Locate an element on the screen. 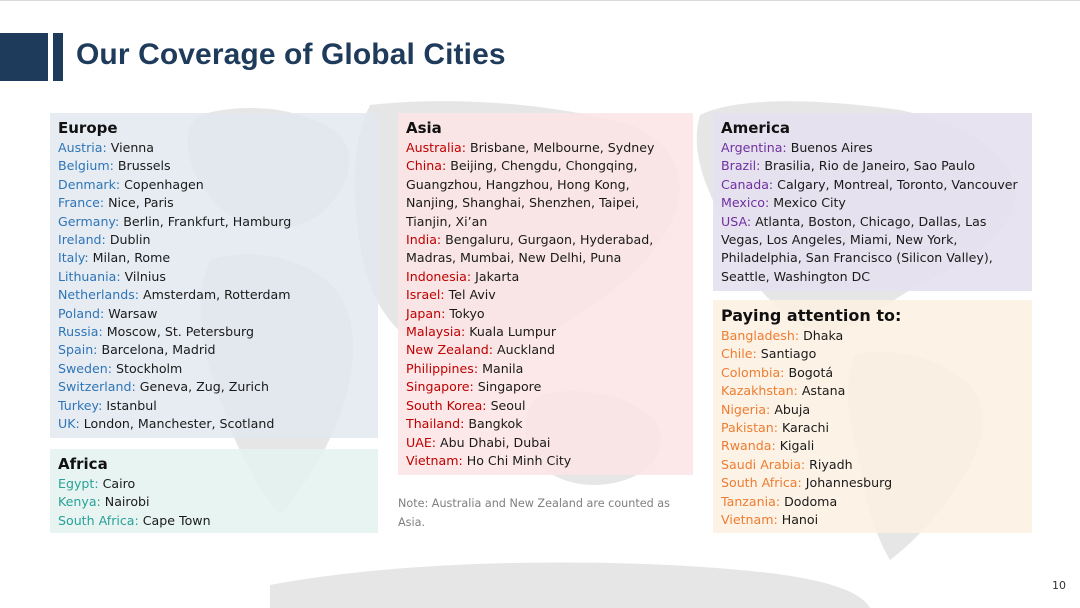 The width and height of the screenshot is (1080, 608). list-item: UAE: Abu Dhabi, Dubai is located at coordinates (545, 443).